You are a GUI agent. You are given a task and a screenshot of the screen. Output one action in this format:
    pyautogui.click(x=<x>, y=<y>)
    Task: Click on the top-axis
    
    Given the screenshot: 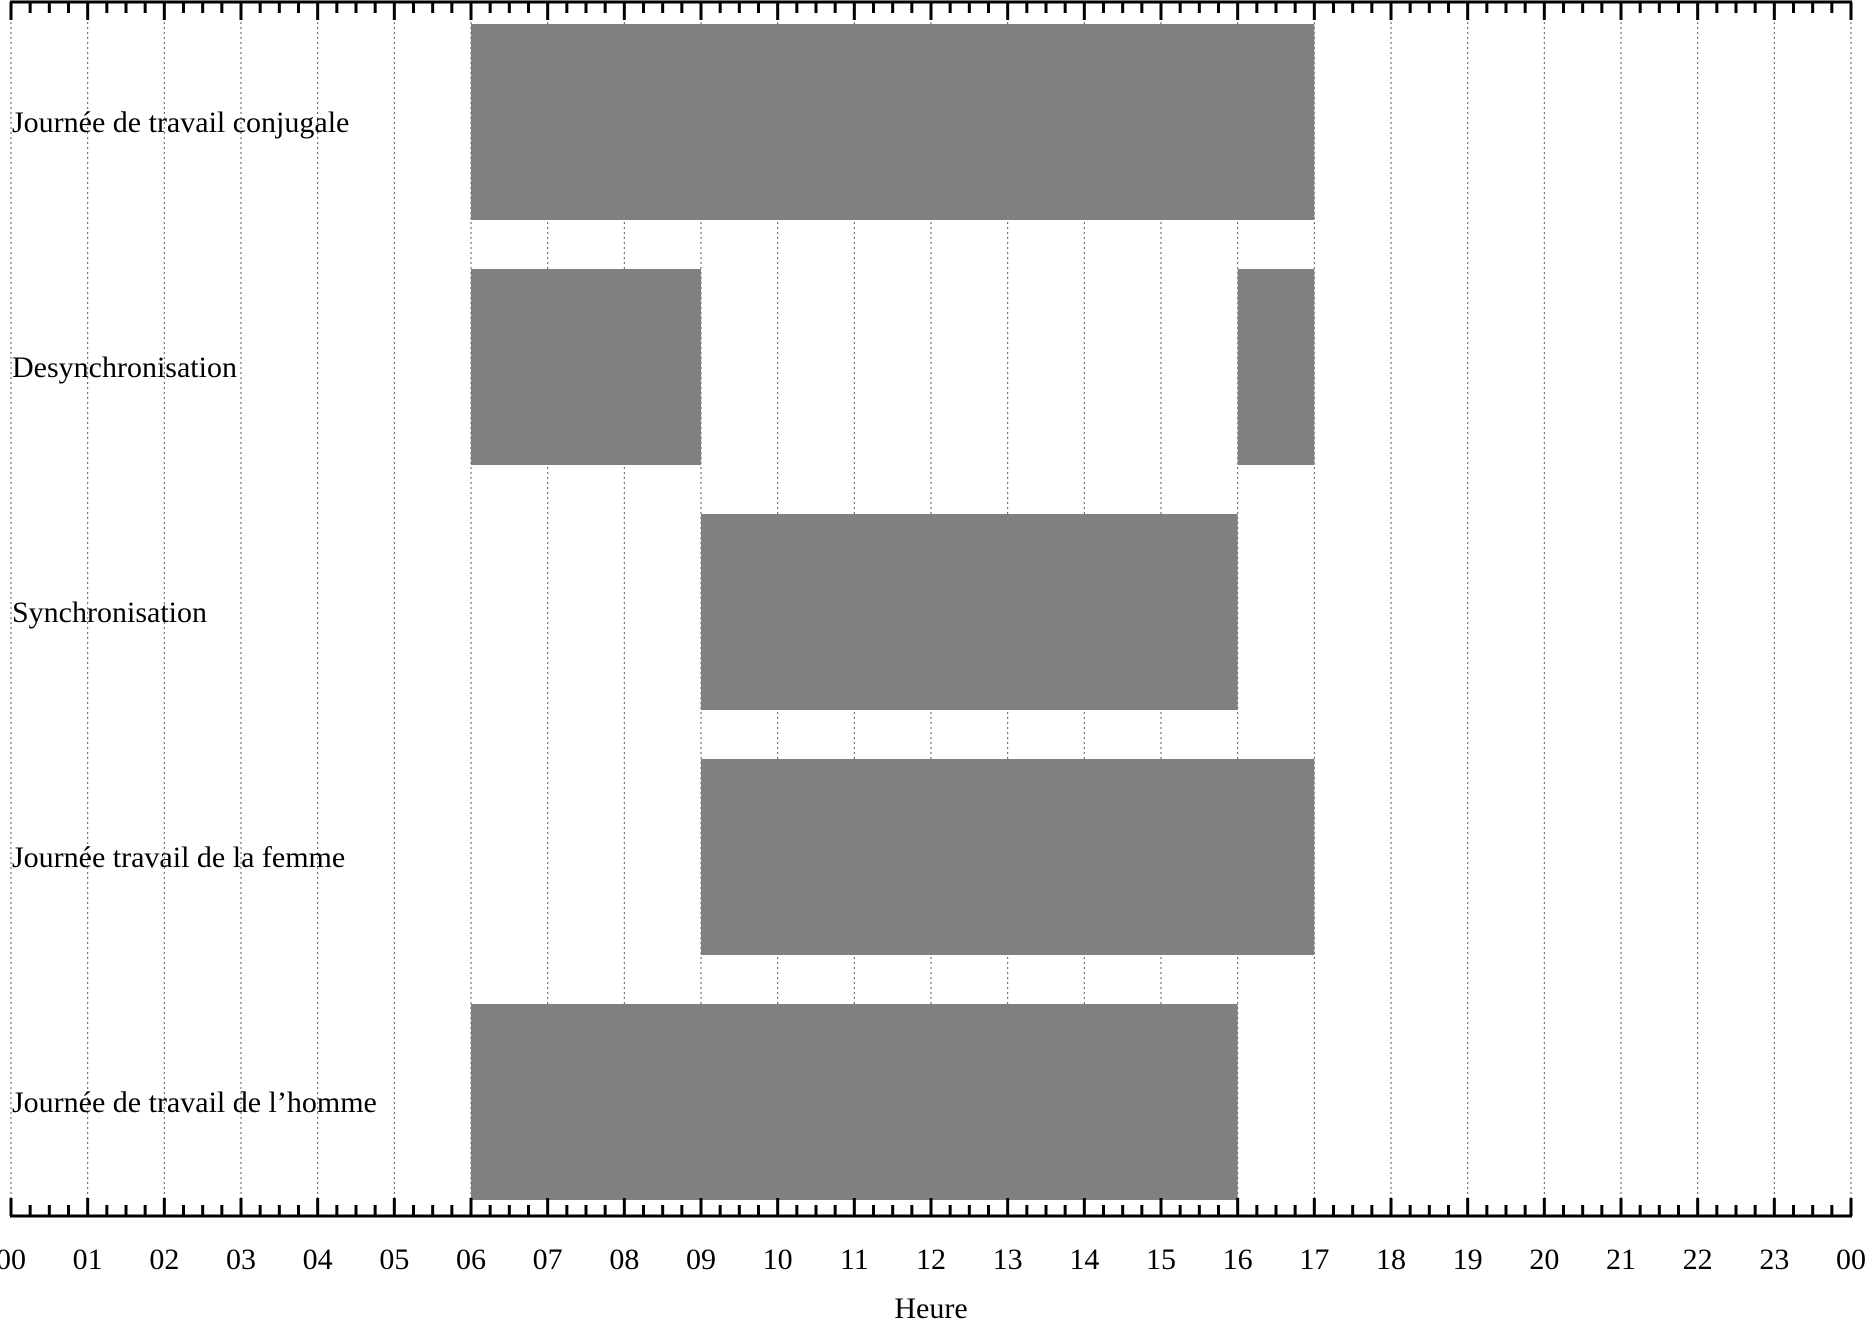 What is the action you would take?
    pyautogui.click(x=931, y=10)
    